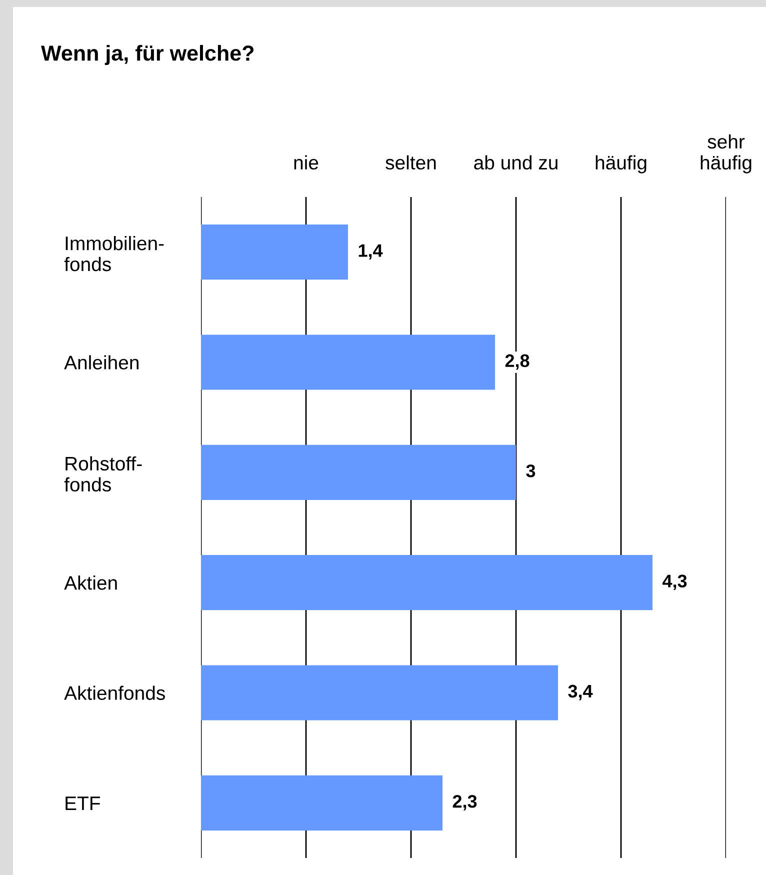 This screenshot has height=875, width=766. Describe the element at coordinates (411, 162) in the screenshot. I see `ref-line-label: selten` at that location.